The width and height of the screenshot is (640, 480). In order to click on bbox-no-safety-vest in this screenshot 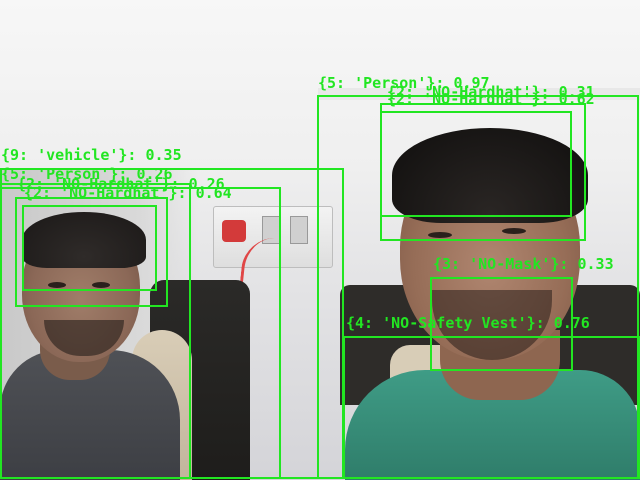, I will do `click(491, 407)`.